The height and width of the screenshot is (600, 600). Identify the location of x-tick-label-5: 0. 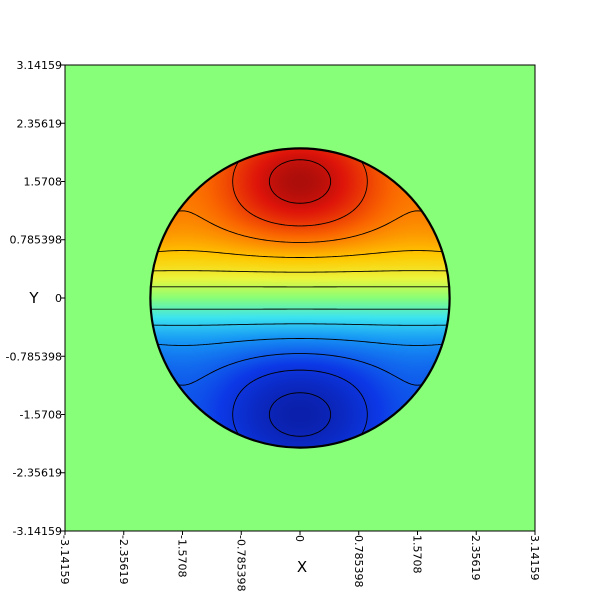
(299, 538).